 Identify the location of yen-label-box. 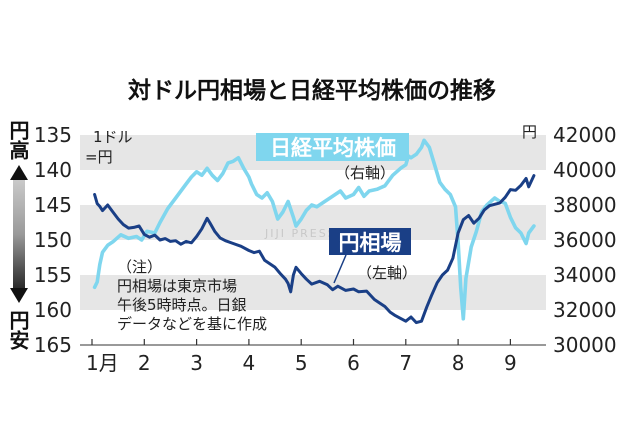
(370, 241).